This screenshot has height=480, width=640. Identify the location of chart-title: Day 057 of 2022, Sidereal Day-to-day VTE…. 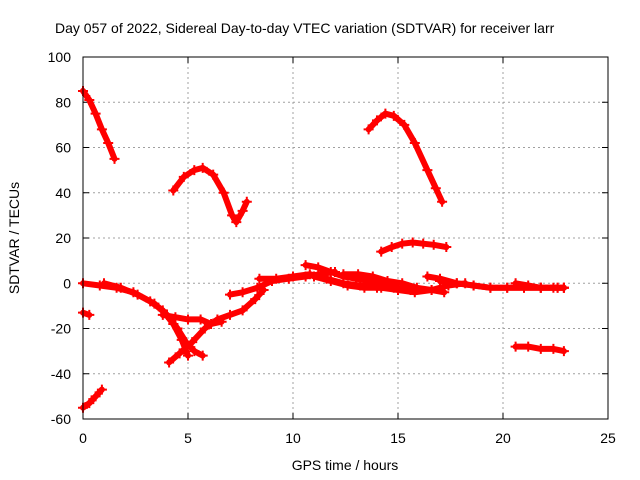
(305, 28).